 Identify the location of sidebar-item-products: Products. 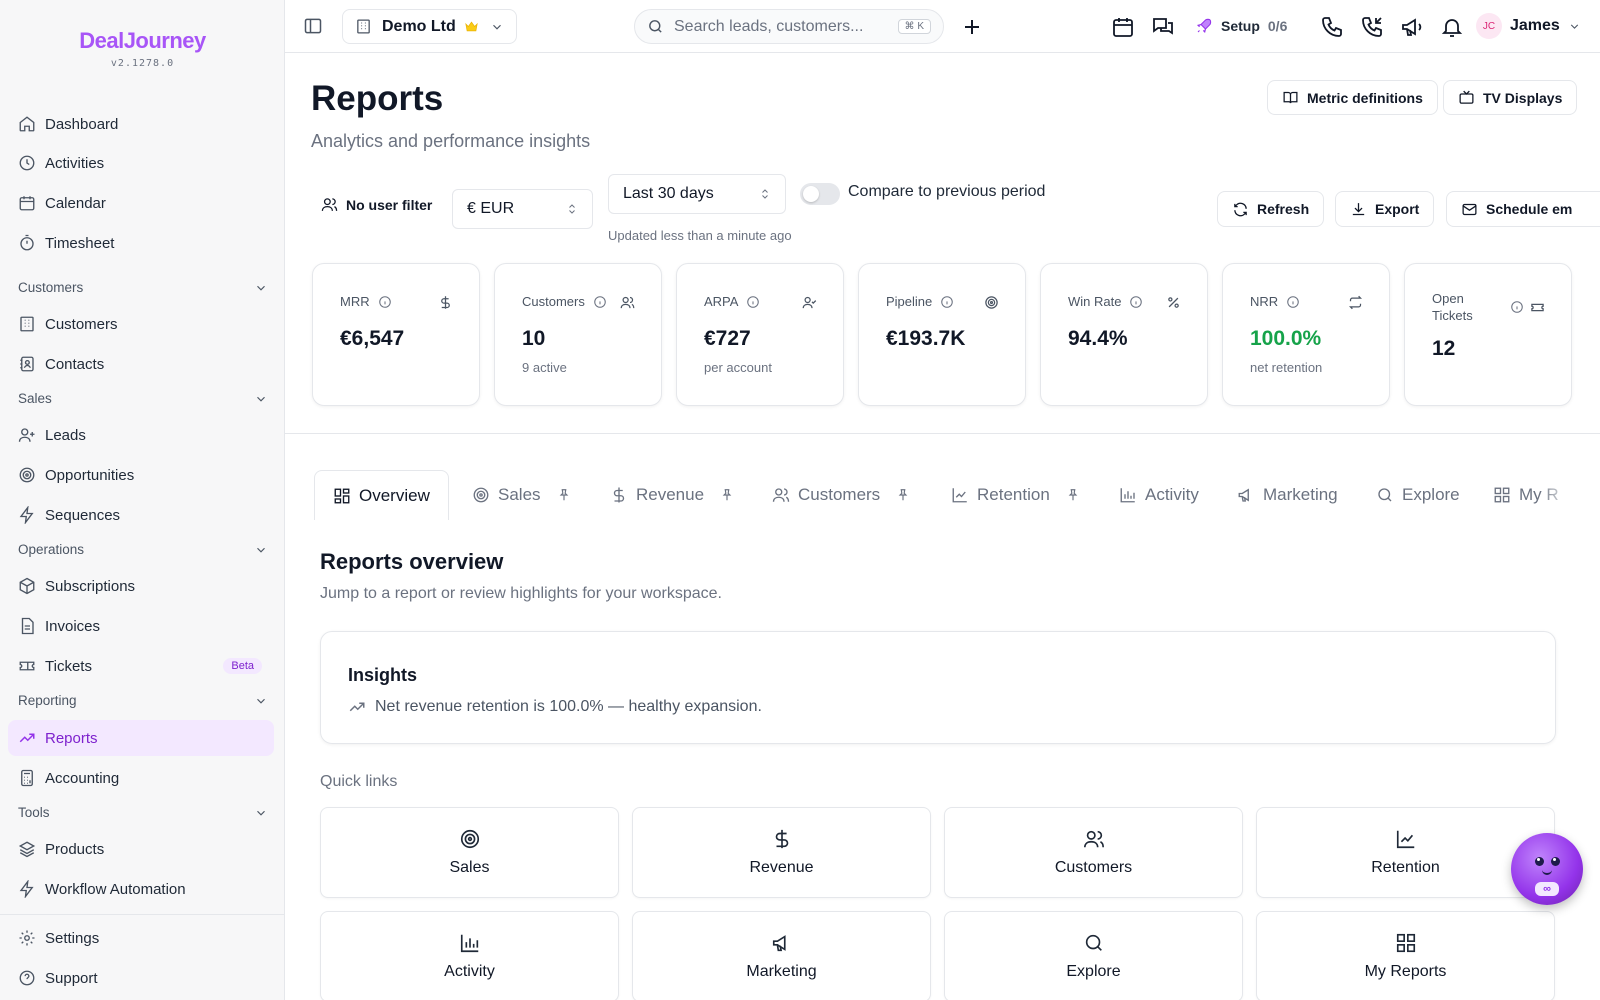
(141, 849).